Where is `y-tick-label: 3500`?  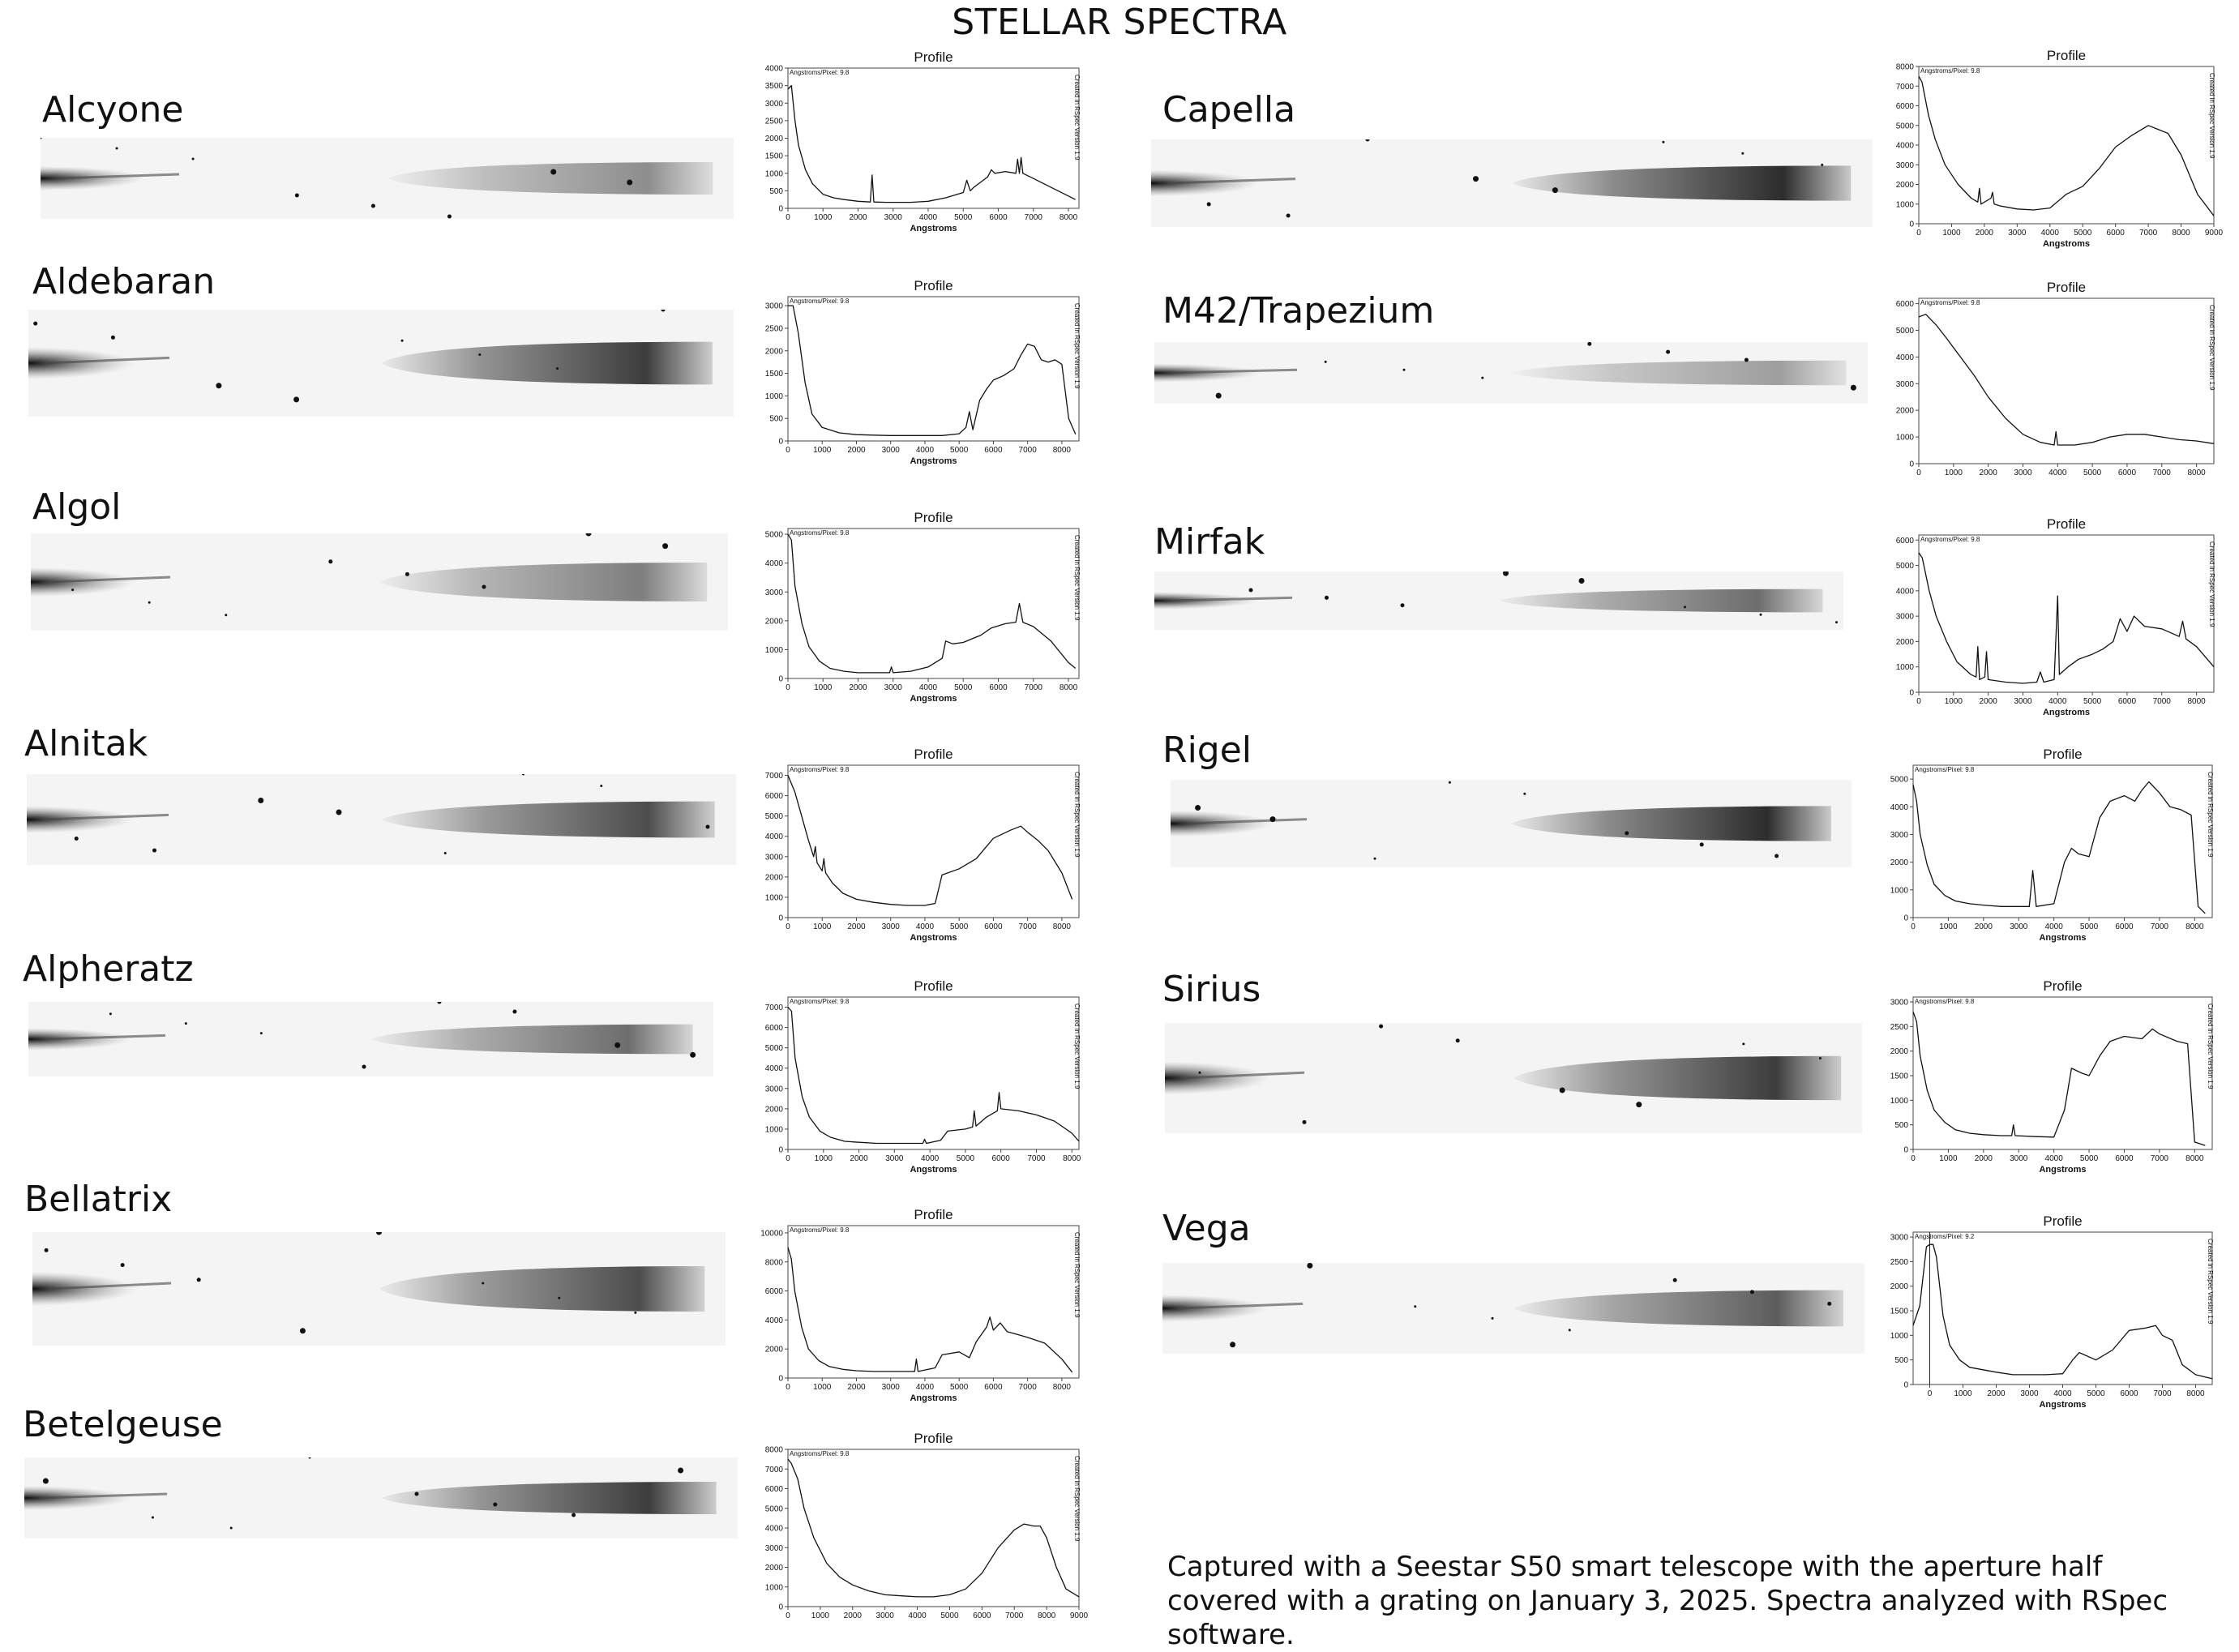 y-tick-label: 3500 is located at coordinates (774, 87).